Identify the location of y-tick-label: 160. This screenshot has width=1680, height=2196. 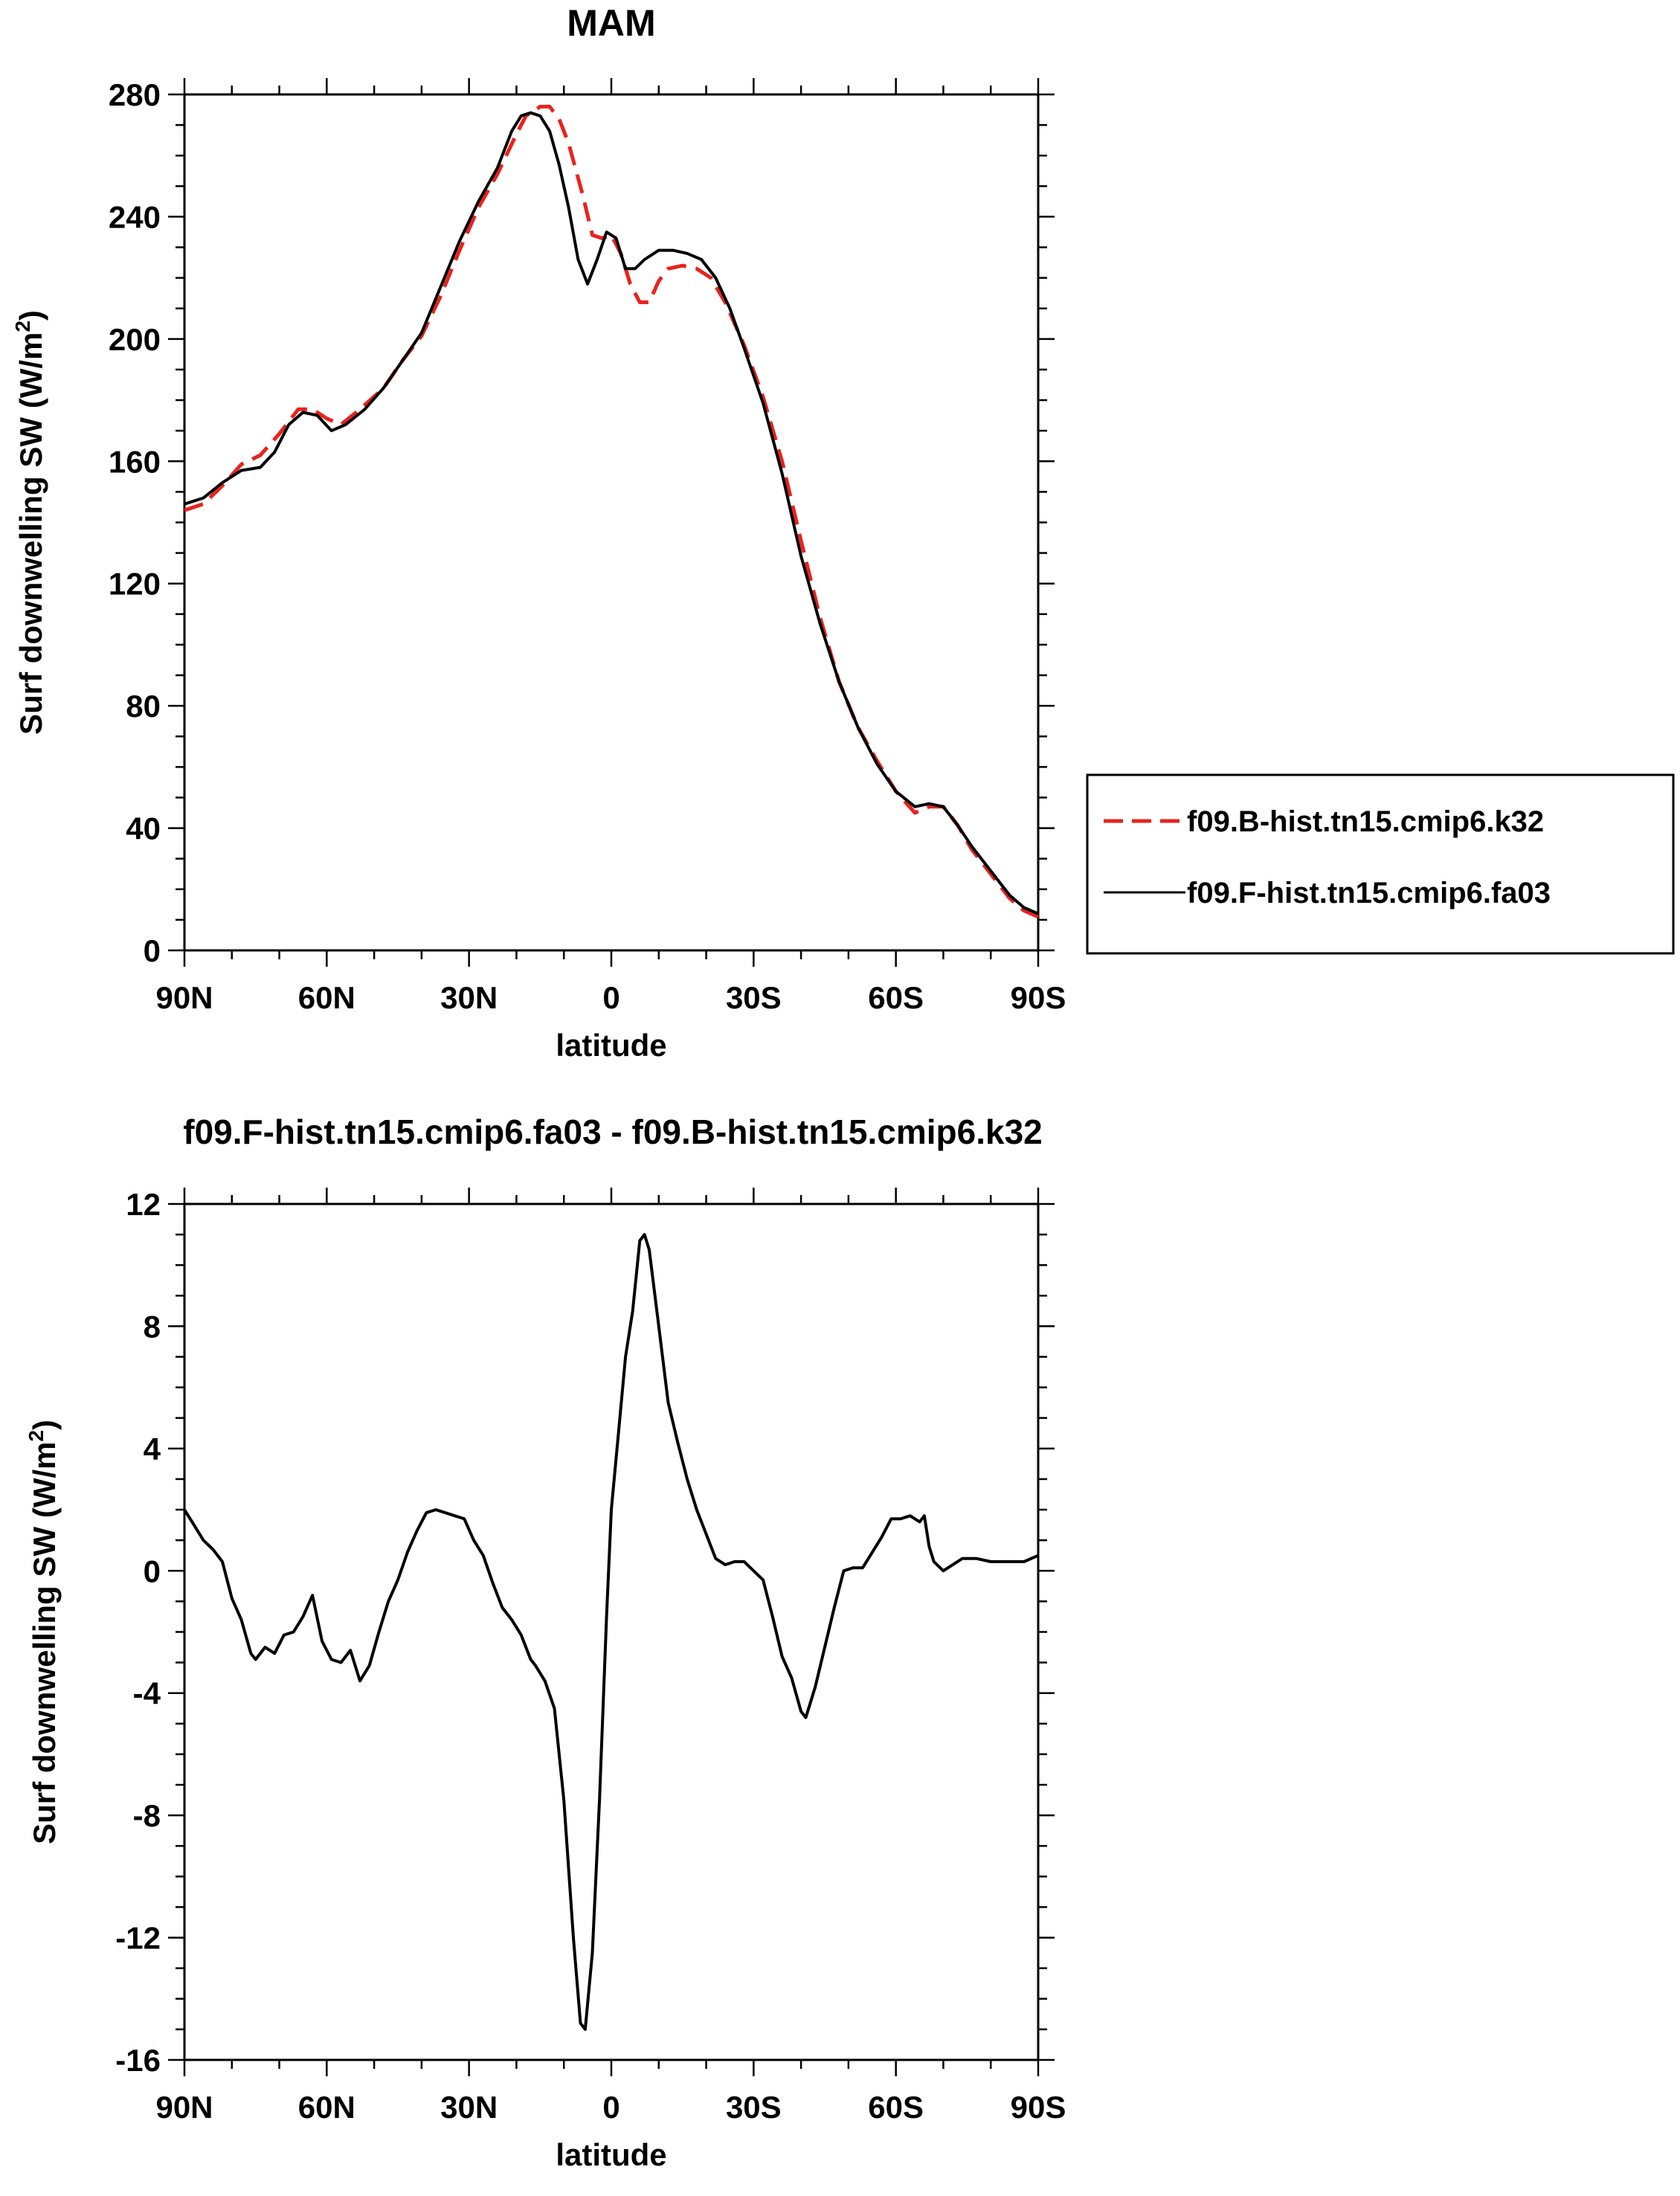
(135, 461).